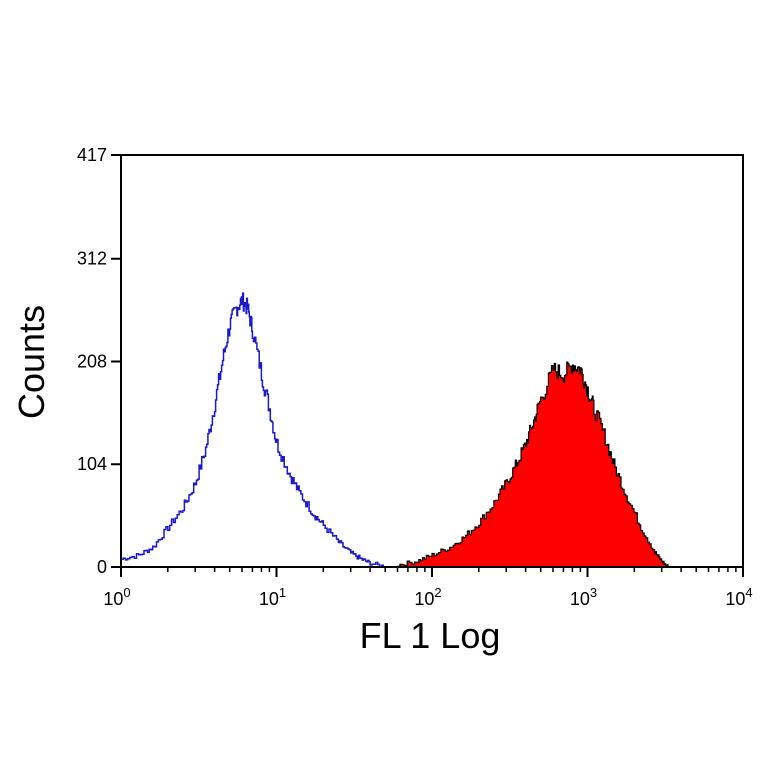  What do you see at coordinates (116, 597) in the screenshot?
I see `x-tick-label: 10⁰` at bounding box center [116, 597].